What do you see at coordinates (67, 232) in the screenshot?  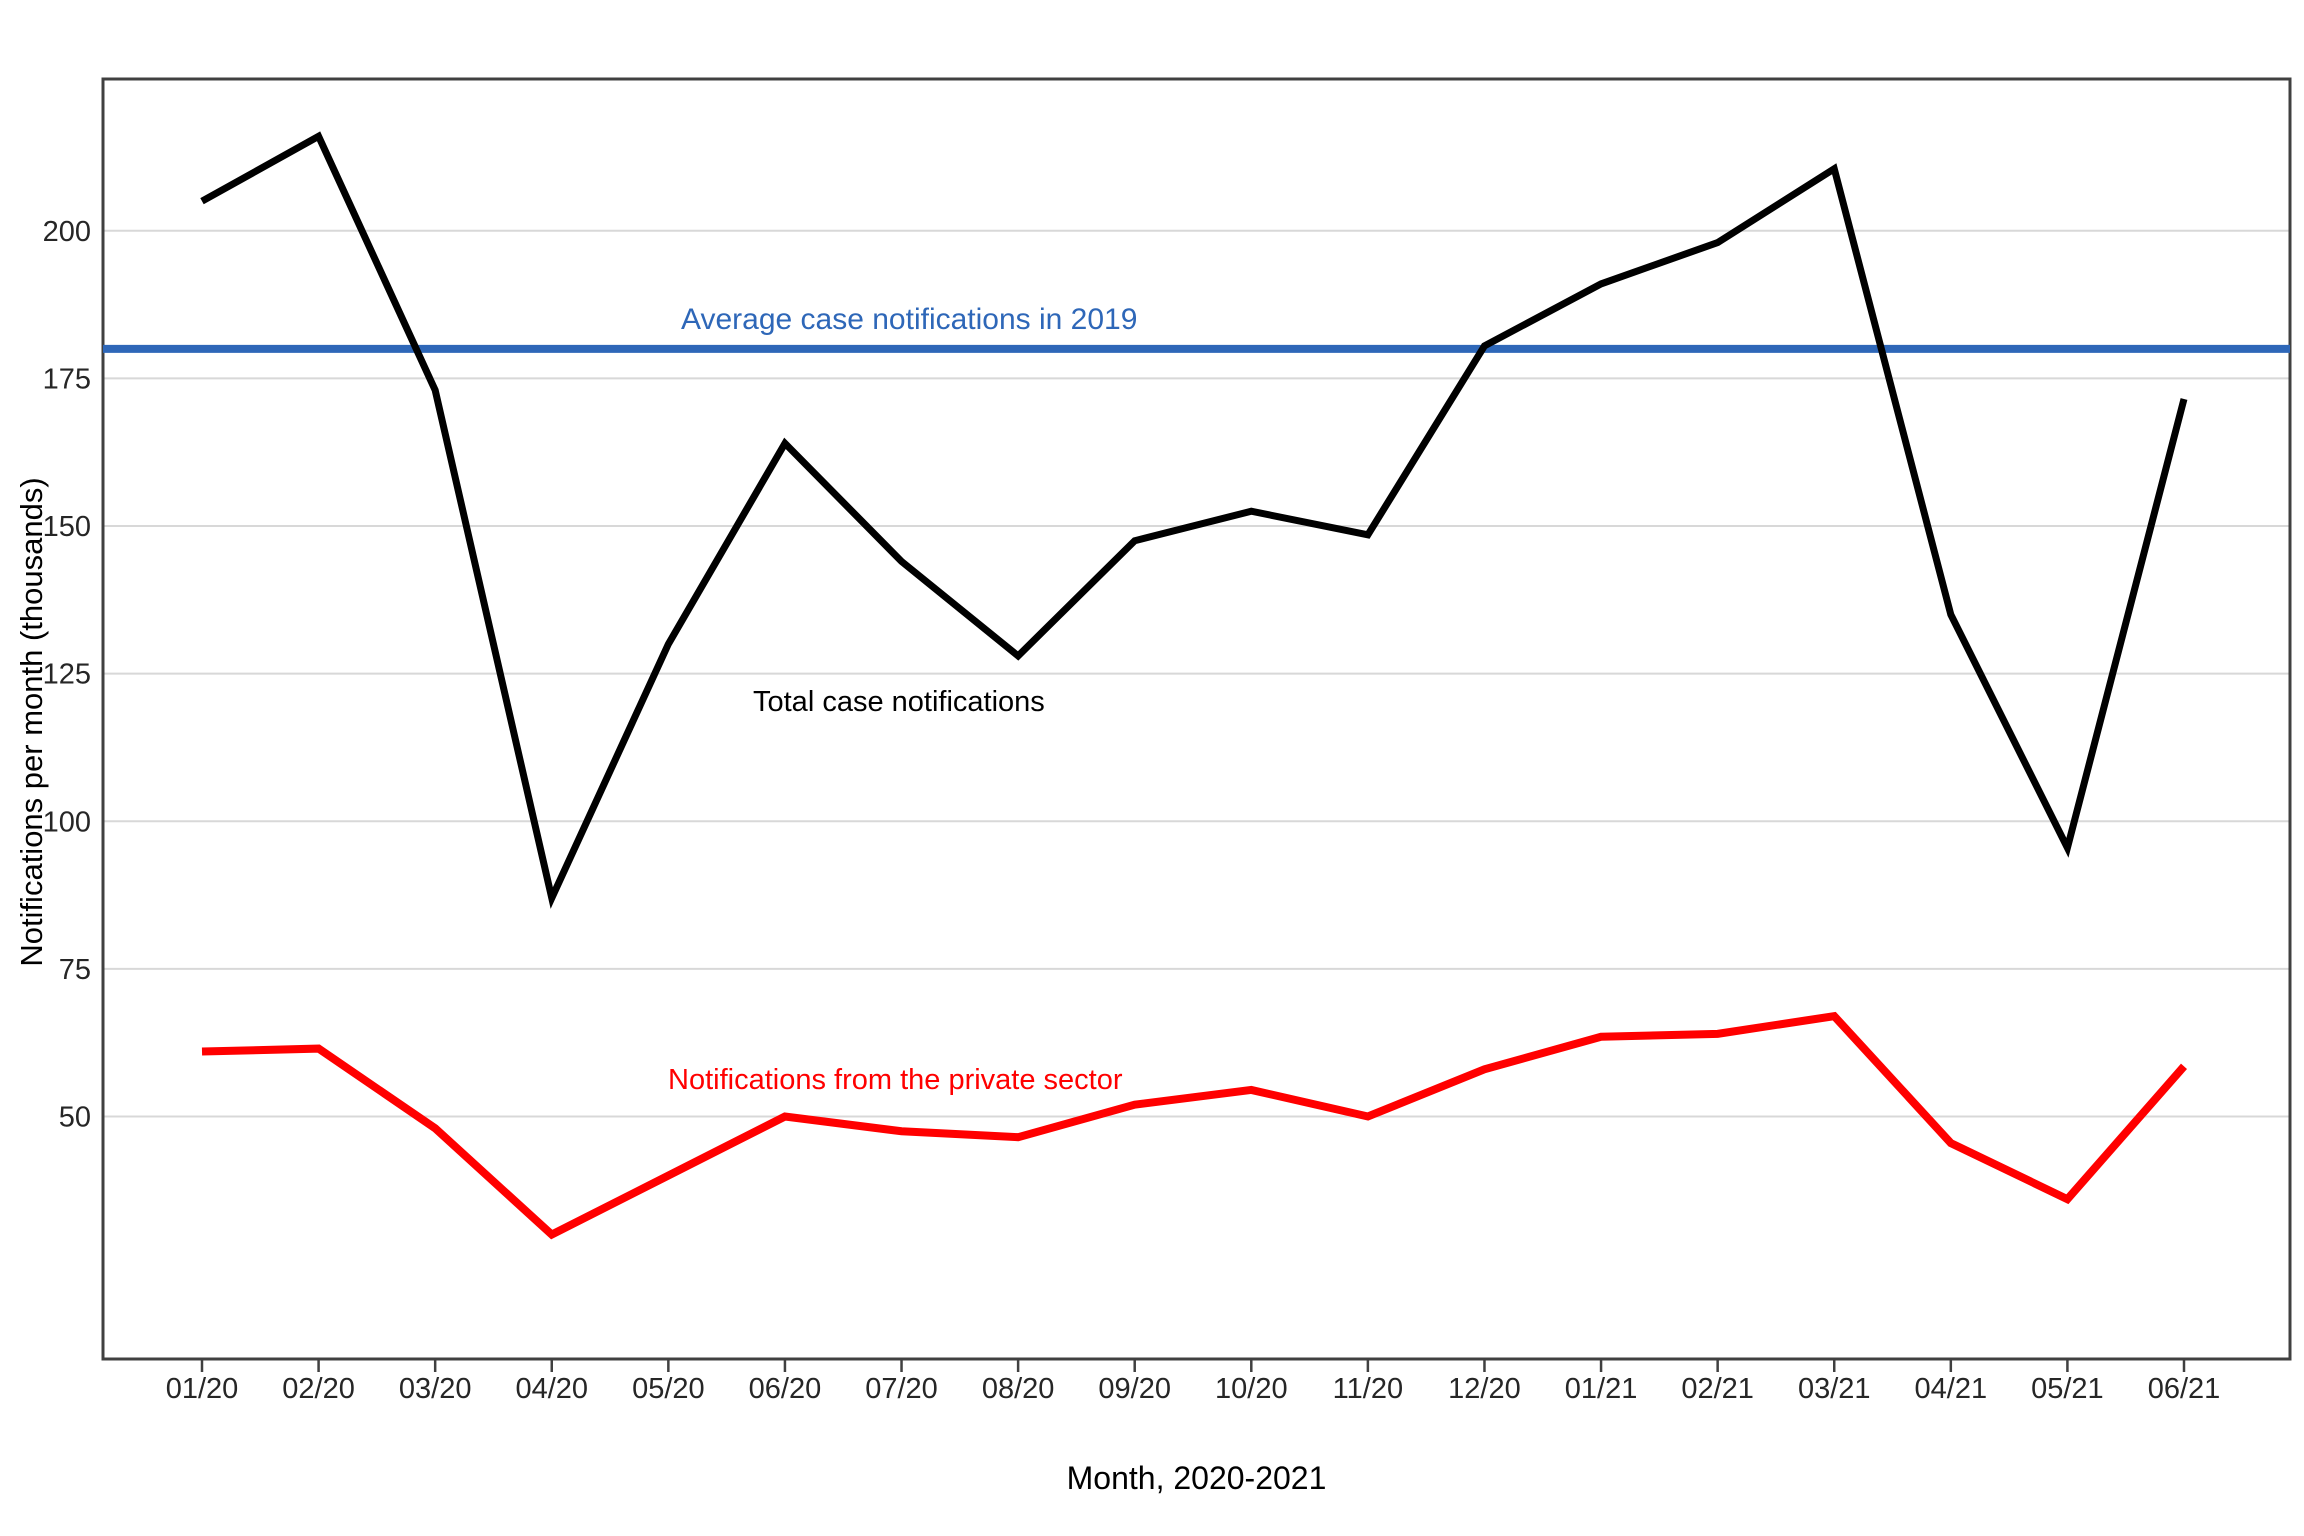 I see `y-tick-label: 200` at bounding box center [67, 232].